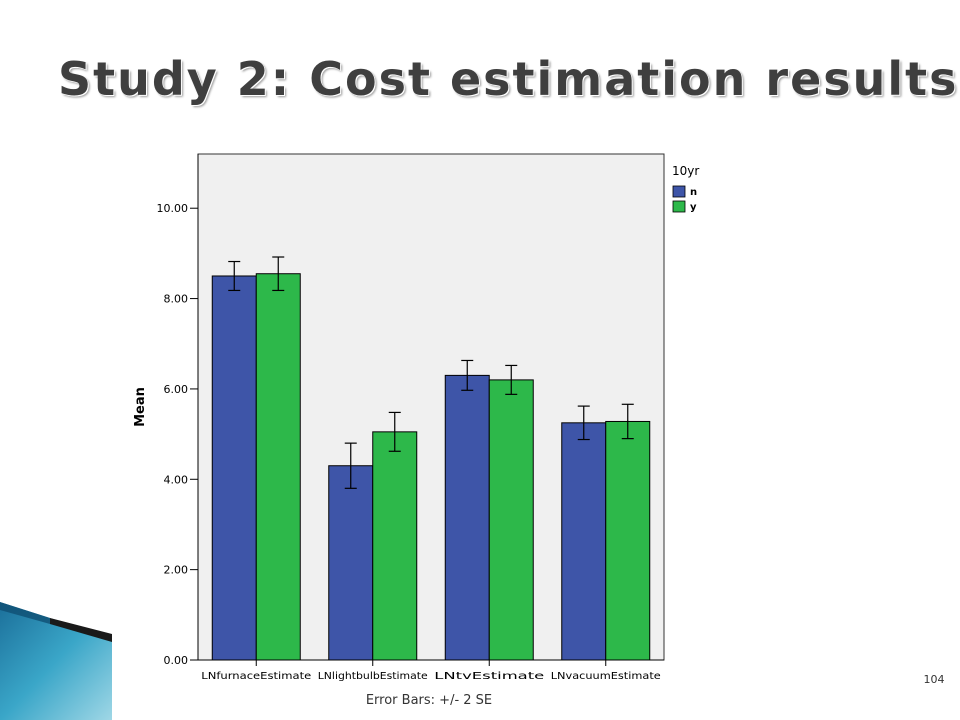 The image size is (960, 720). Describe the element at coordinates (140, 407) in the screenshot. I see `y-axis-label: Mean` at that location.